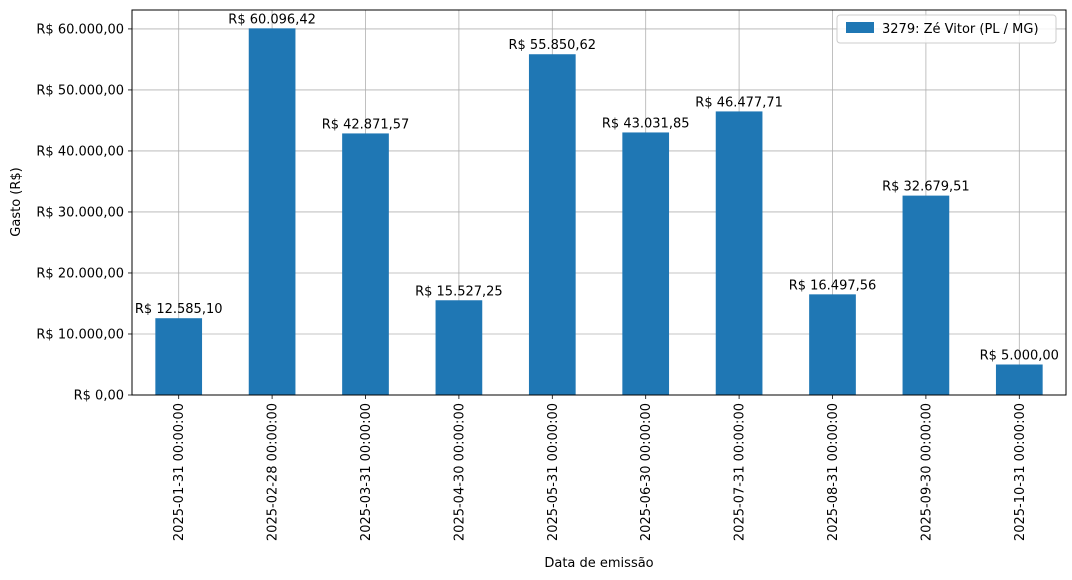  What do you see at coordinates (459, 472) in the screenshot?
I see `x-tick-label: 2025-04-30 00:00:00` at bounding box center [459, 472].